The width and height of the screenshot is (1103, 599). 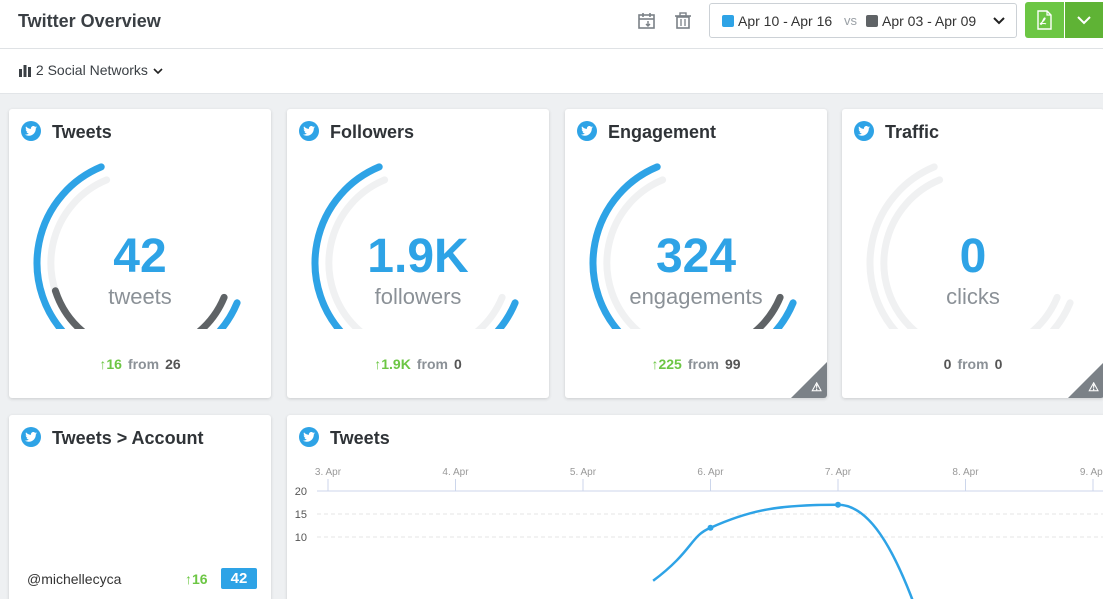 I want to click on account-count-badge: 42, so click(x=239, y=578).